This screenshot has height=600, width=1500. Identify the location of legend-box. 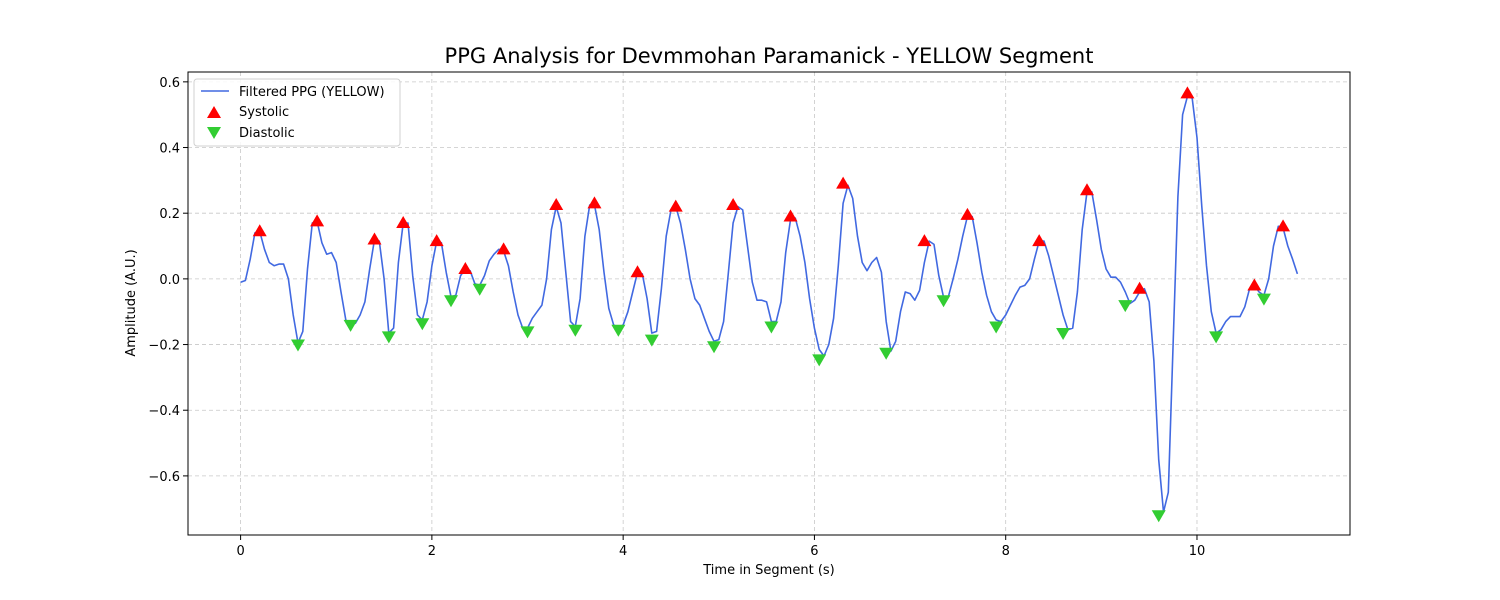
(297, 112).